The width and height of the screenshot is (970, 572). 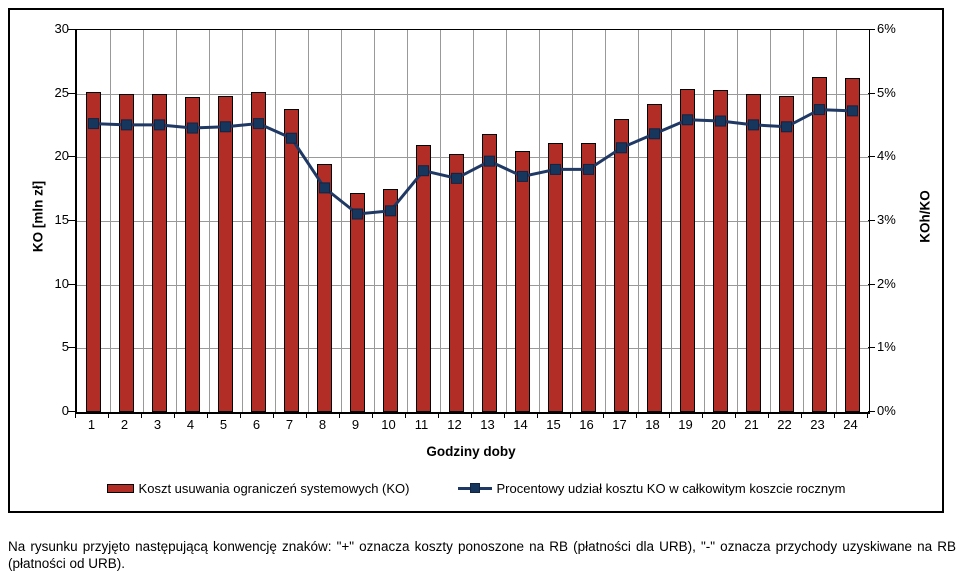 I want to click on bar-series-swatch, so click(x=120, y=488).